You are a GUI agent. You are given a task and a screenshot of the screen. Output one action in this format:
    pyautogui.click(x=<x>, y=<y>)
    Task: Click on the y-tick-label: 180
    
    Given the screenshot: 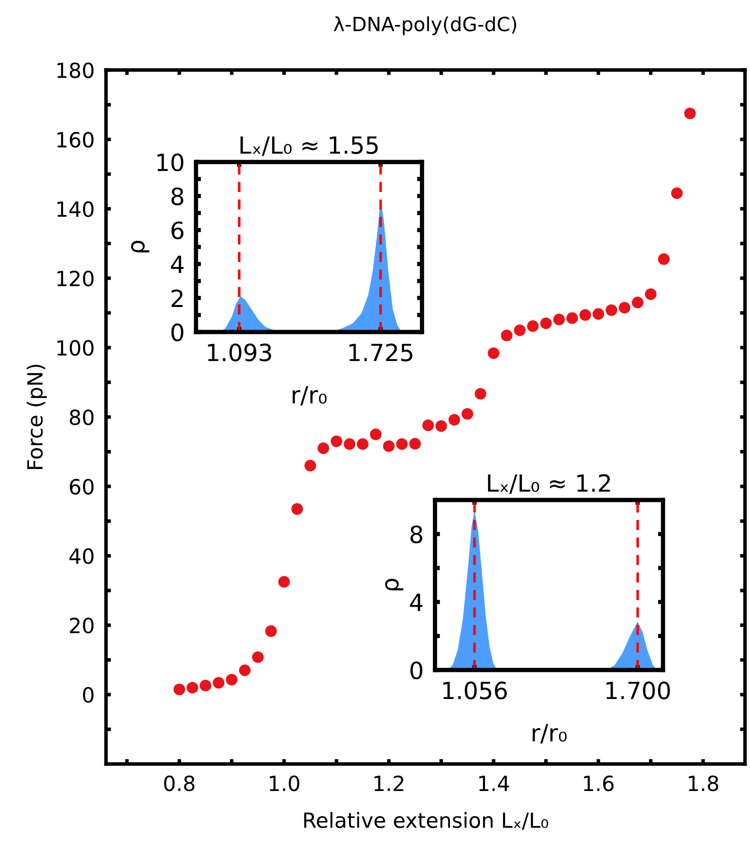 What is the action you would take?
    pyautogui.click(x=75, y=70)
    